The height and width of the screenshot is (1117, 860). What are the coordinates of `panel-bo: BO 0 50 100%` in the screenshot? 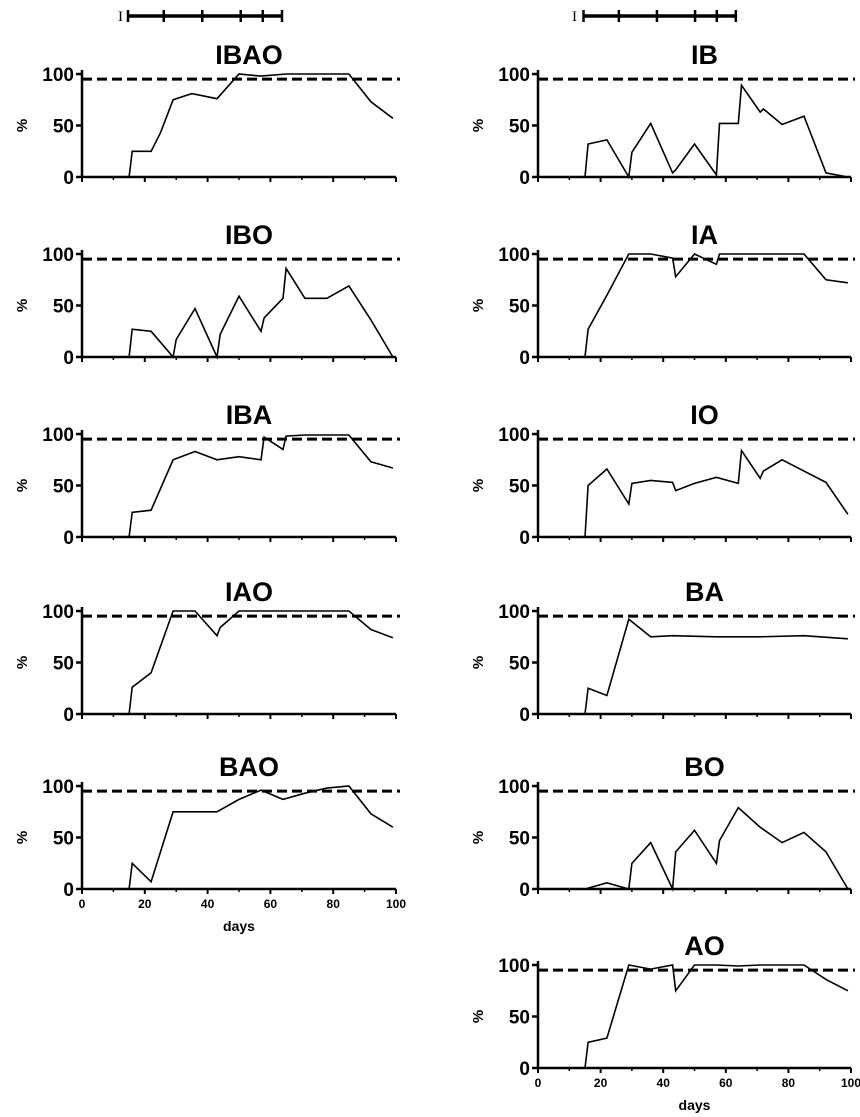 It's located at (662, 826).